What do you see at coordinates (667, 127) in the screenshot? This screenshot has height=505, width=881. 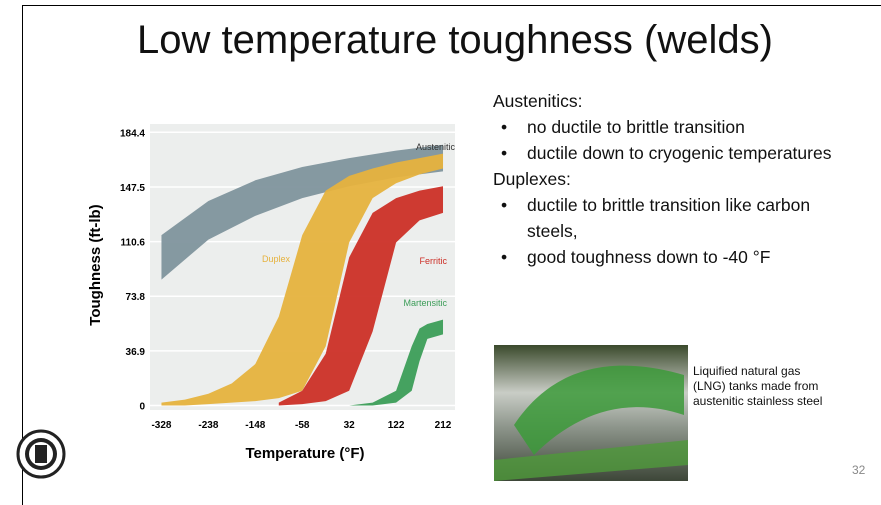 I see `bullet: no ductile to brittle transition` at bounding box center [667, 127].